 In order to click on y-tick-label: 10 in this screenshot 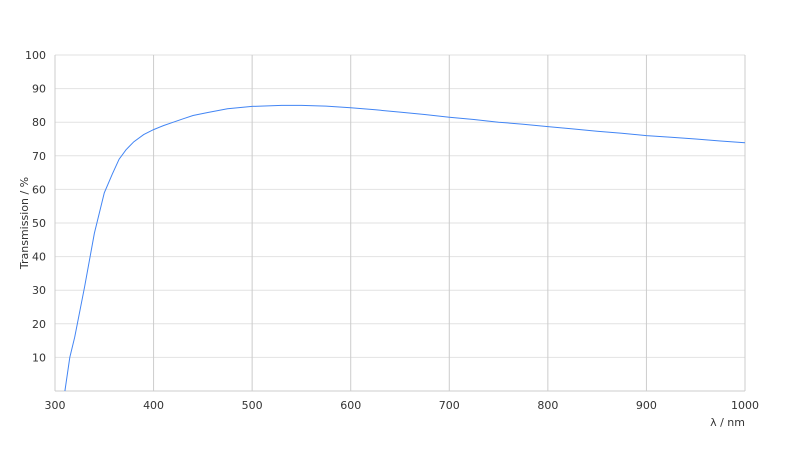, I will do `click(39, 357)`.